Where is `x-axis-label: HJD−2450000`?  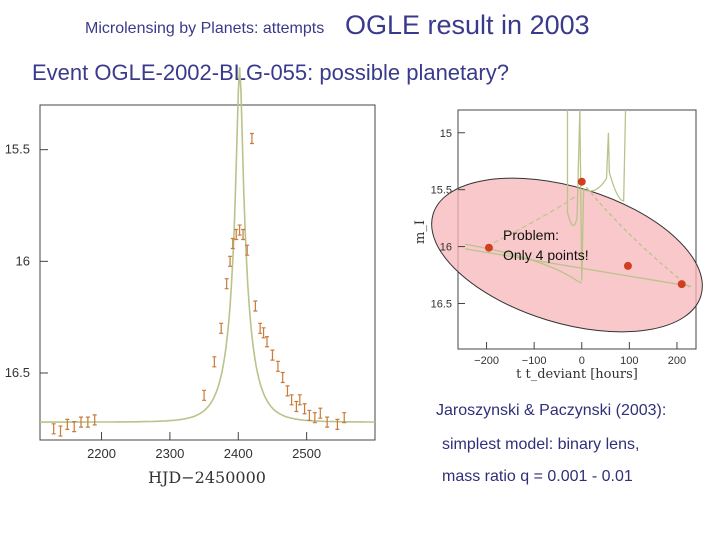
x-axis-label: HJD−2450000 is located at coordinates (207, 477).